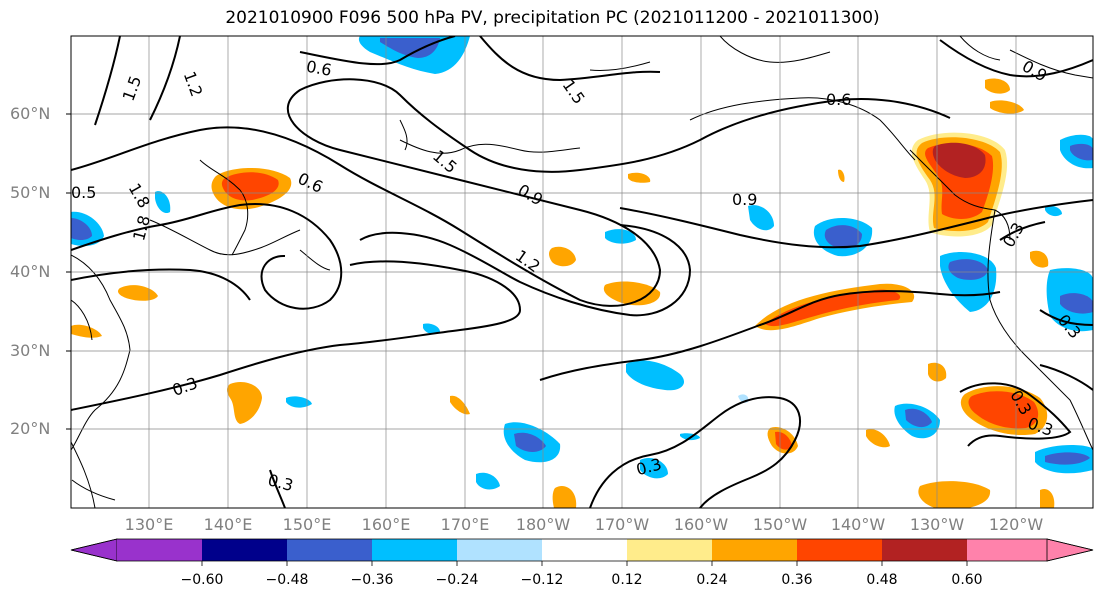  I want to click on colorbar-tick-label: 0.48, so click(882, 580).